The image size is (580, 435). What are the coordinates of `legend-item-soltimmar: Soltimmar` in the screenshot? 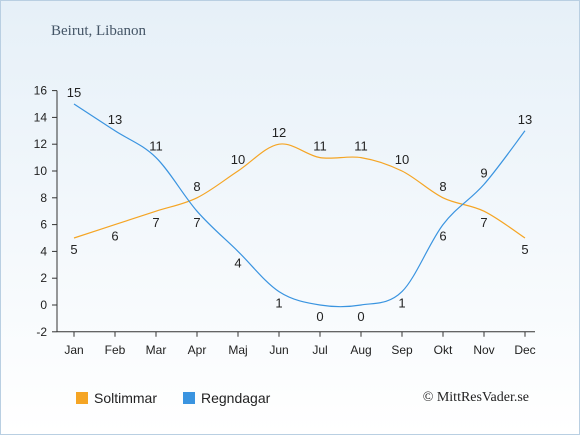 It's located at (116, 398).